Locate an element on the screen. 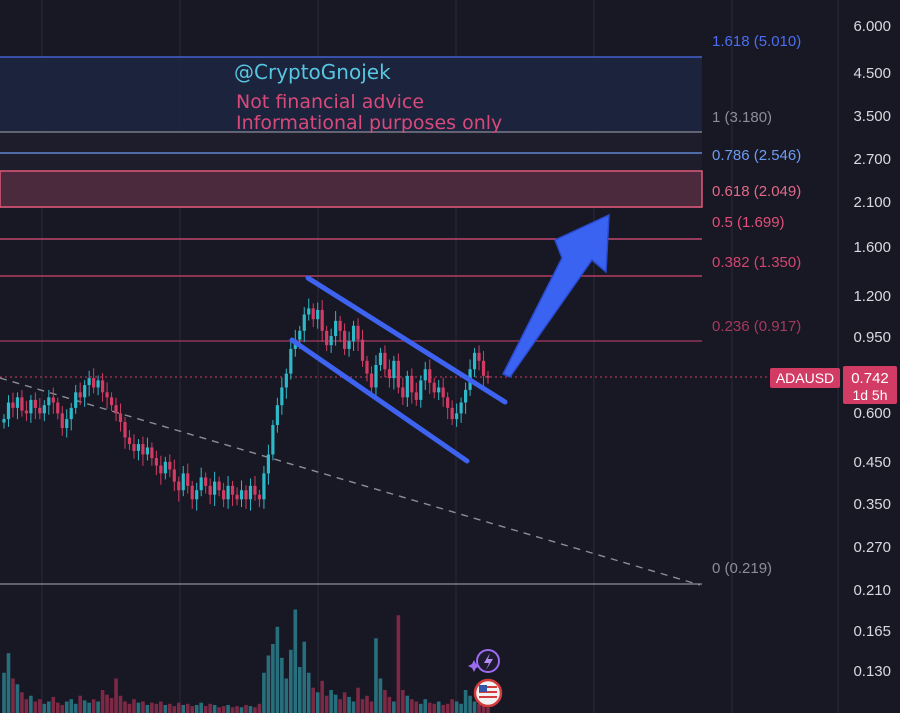 The height and width of the screenshot is (713, 900). us-flag-event-icon is located at coordinates (488, 693).